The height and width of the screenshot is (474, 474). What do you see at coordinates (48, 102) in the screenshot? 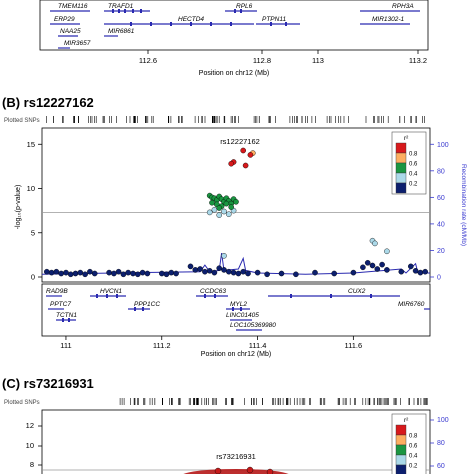
I see `panel-b-title: (B) rs12227162` at bounding box center [48, 102].